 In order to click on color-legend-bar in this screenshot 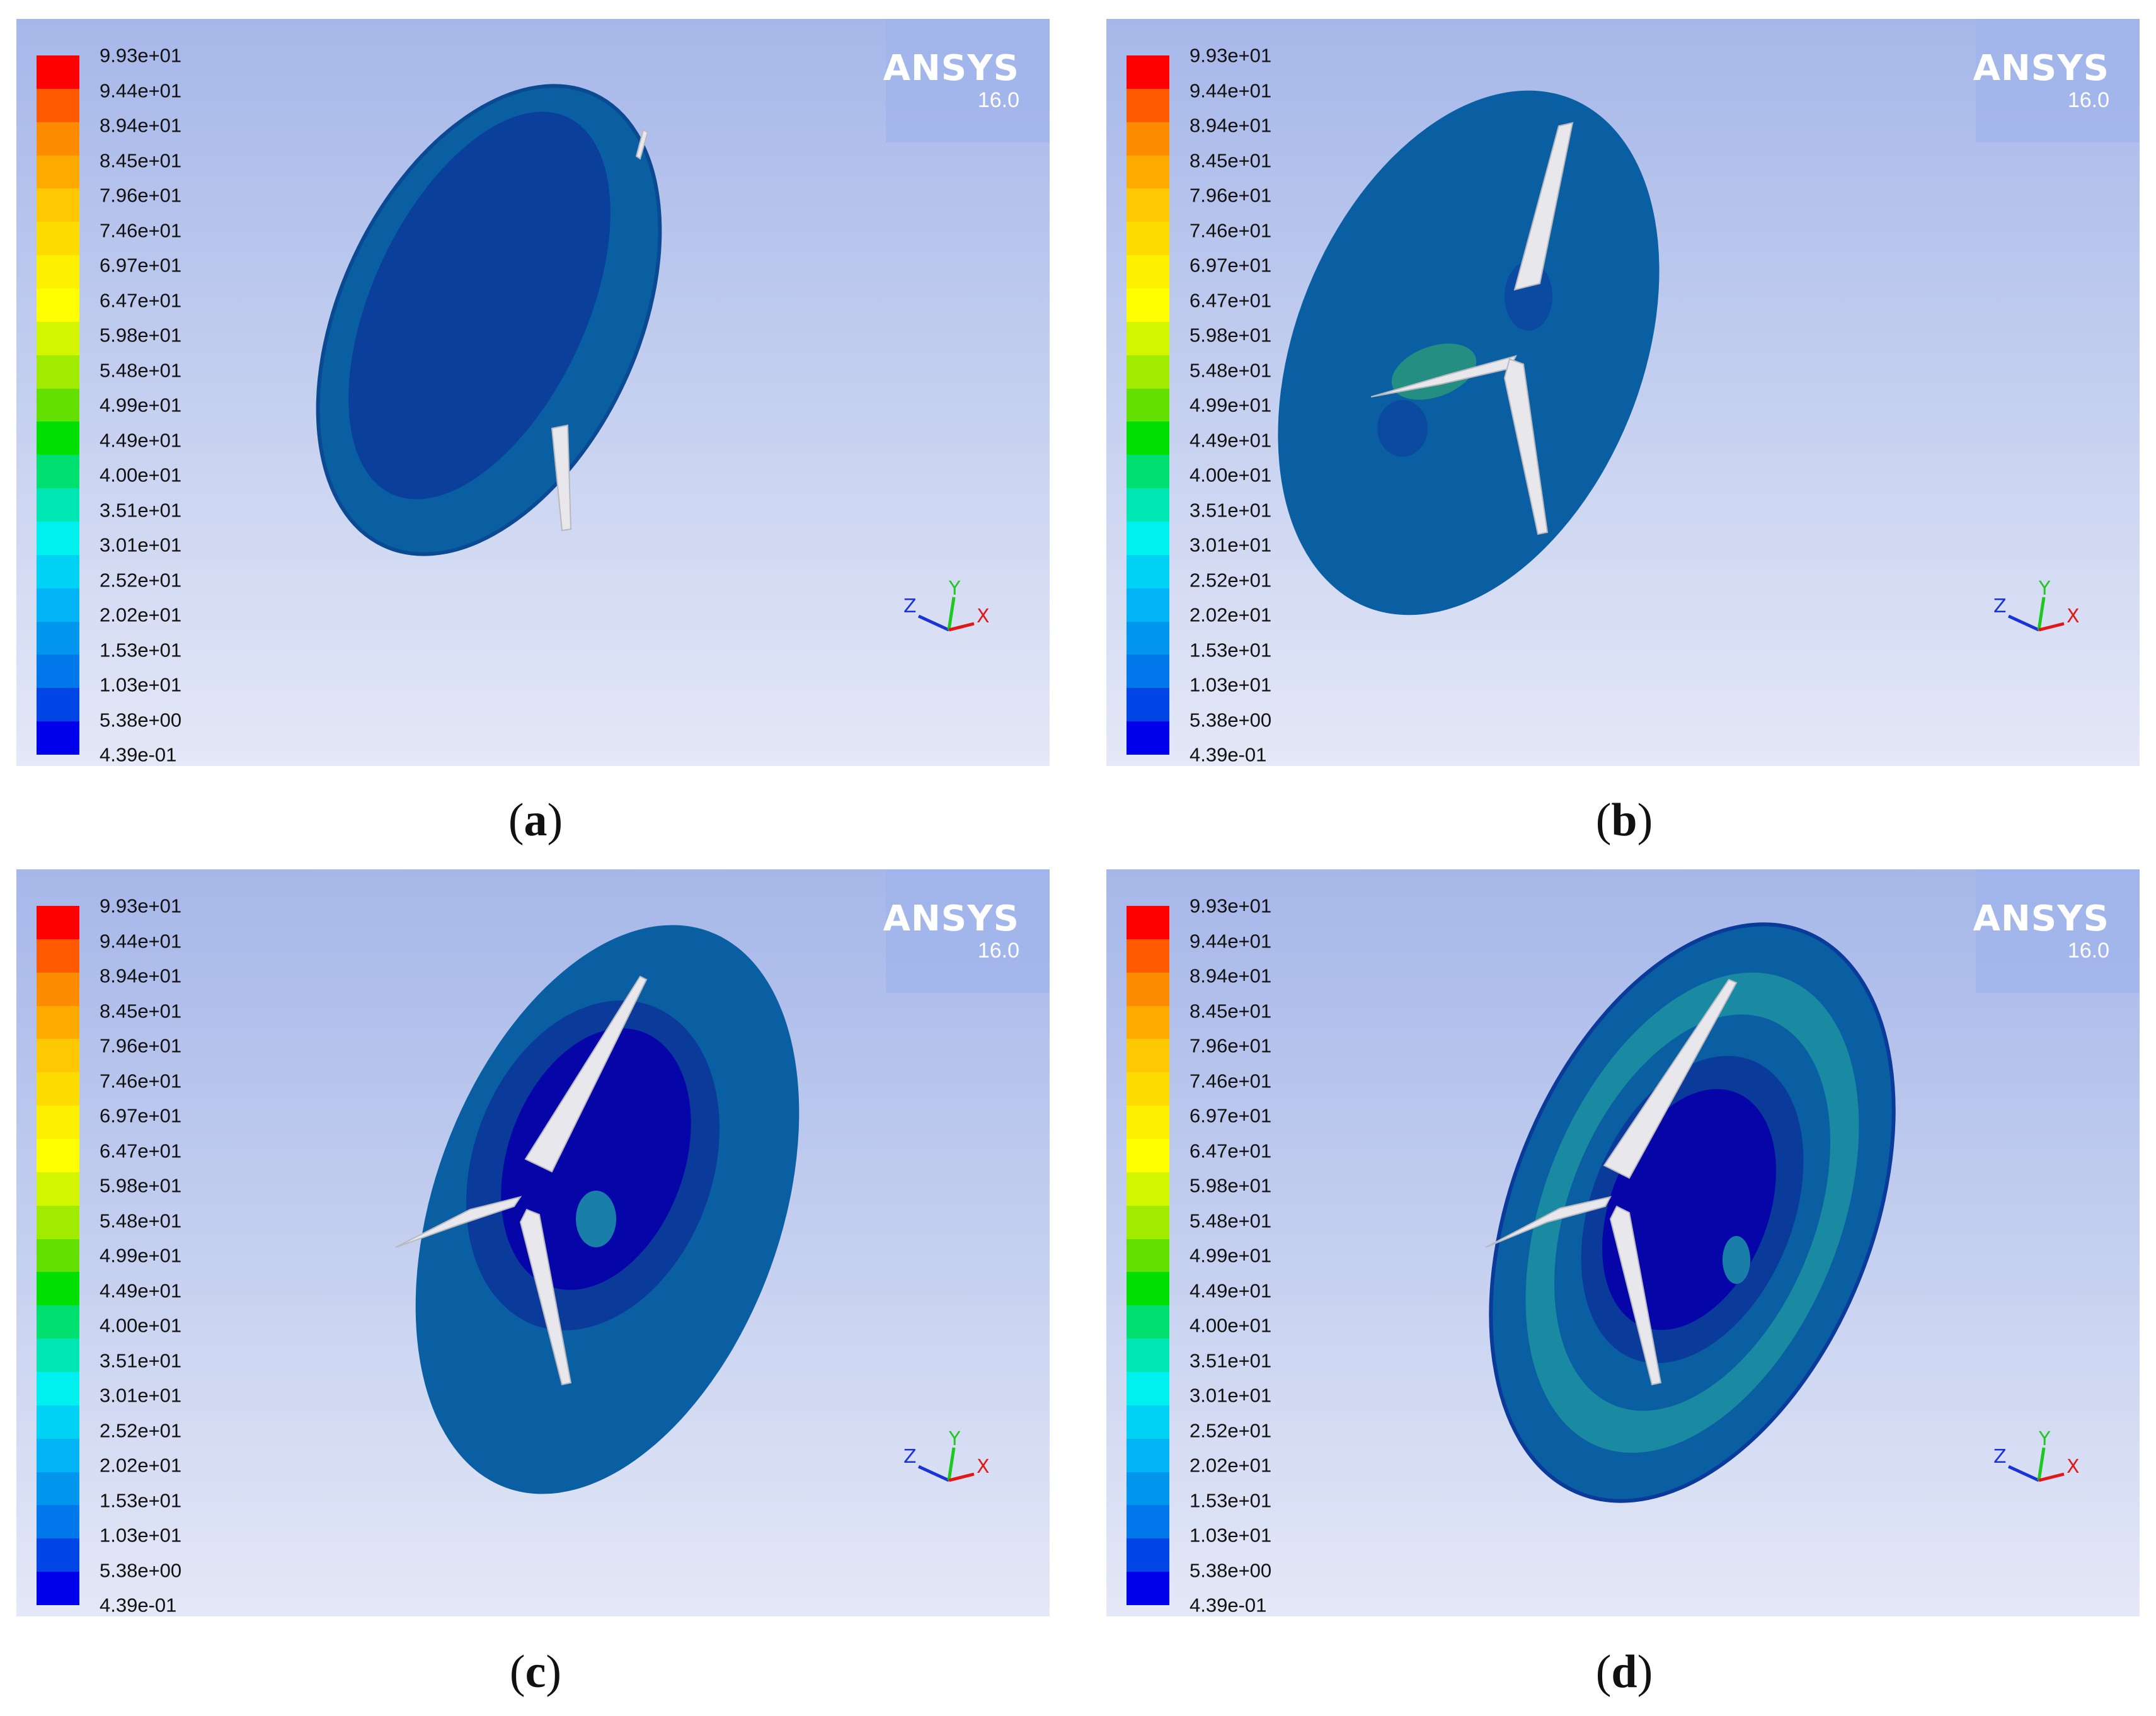, I will do `click(58, 1256)`.